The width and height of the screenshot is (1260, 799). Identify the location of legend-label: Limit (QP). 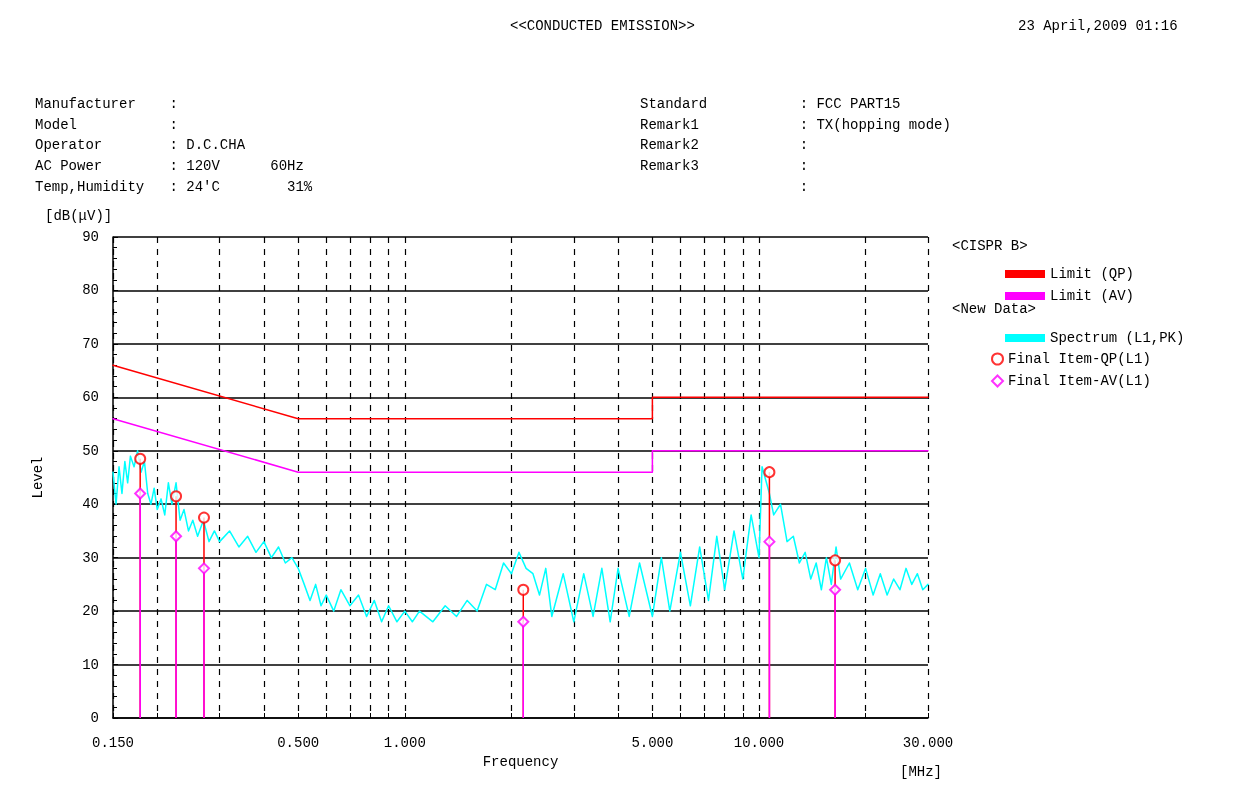
(1092, 274).